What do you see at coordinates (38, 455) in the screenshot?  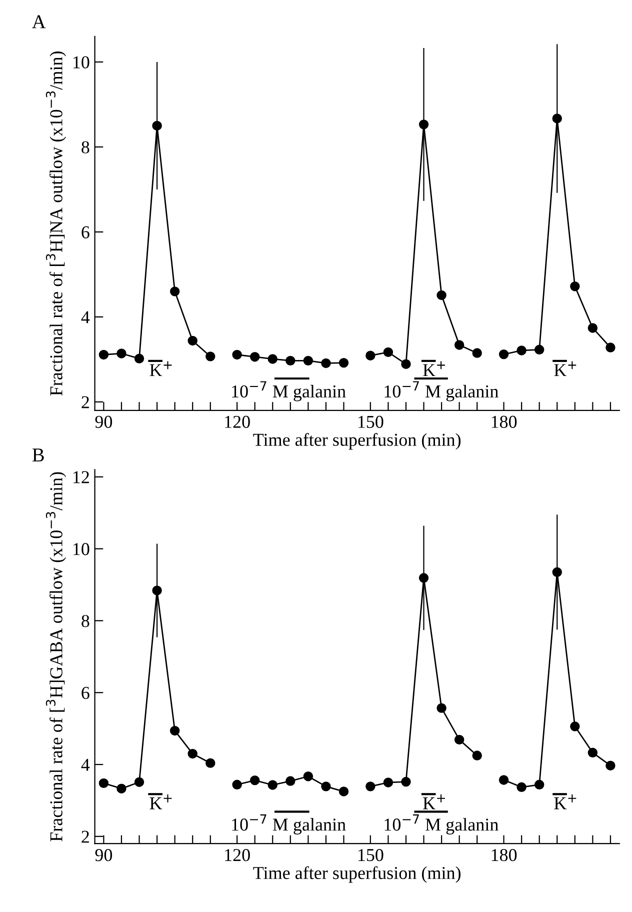 I see `chart-title: B` at bounding box center [38, 455].